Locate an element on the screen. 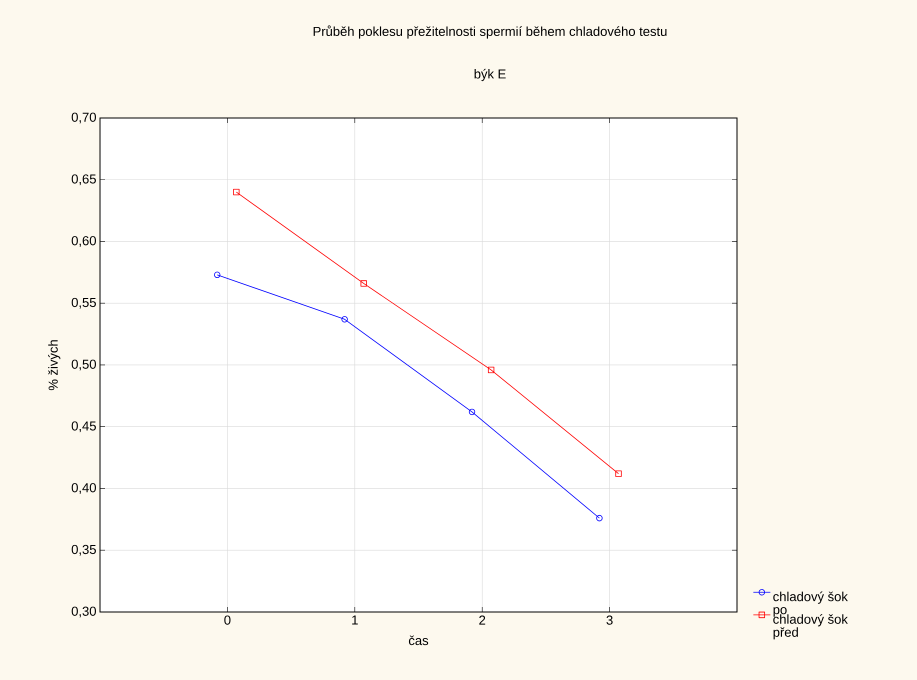 The height and width of the screenshot is (680, 917). y-tick-label: 0,35 is located at coordinates (84, 550).